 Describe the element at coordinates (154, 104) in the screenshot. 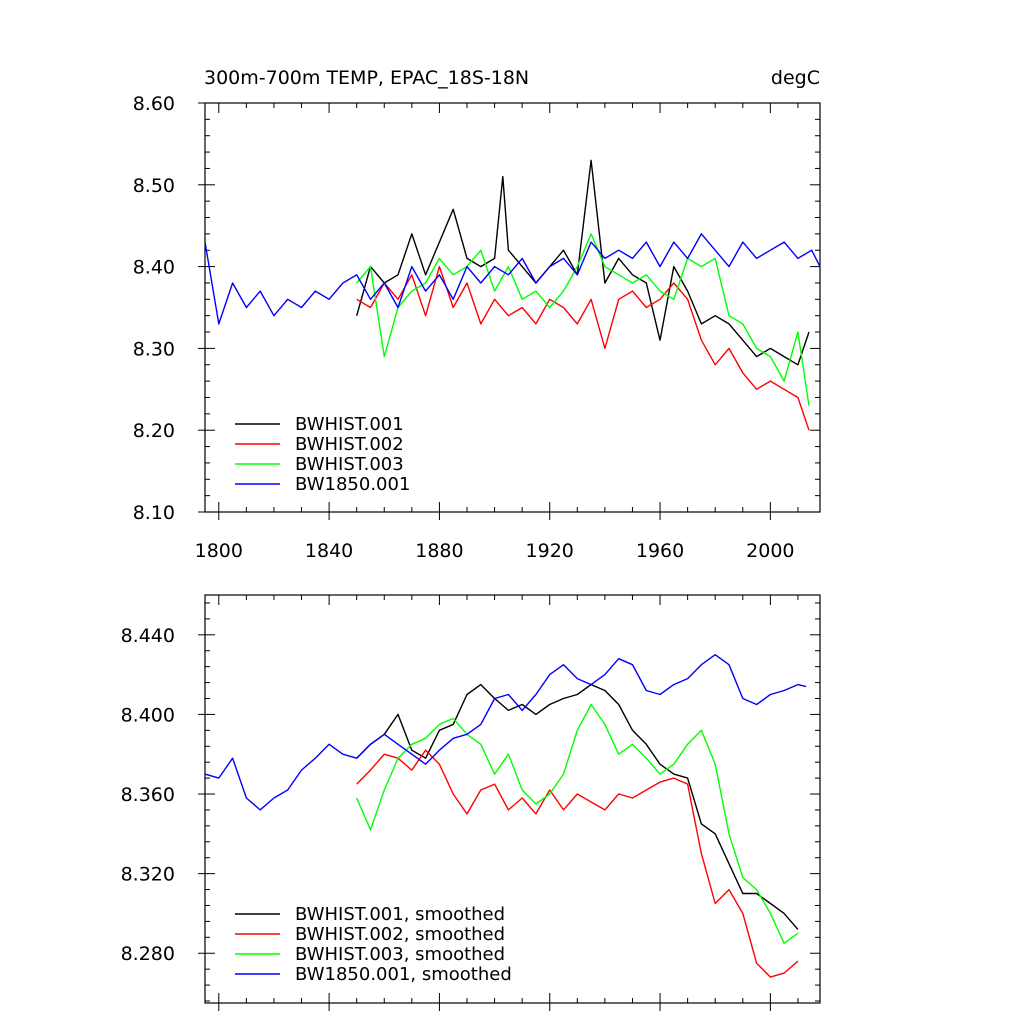

I see `top-y-tick-label: 8.60` at that location.